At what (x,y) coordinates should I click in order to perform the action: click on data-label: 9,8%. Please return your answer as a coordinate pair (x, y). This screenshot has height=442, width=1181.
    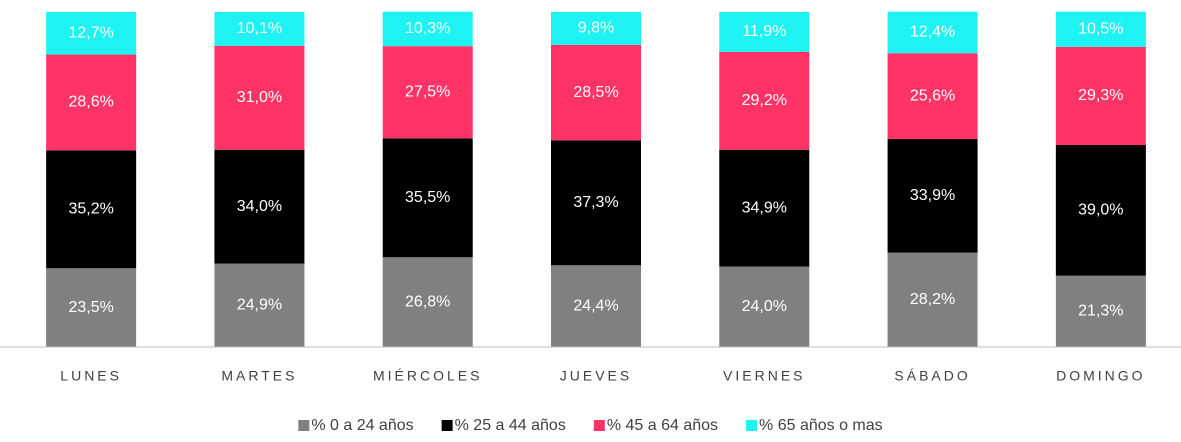
    Looking at the image, I should click on (596, 28).